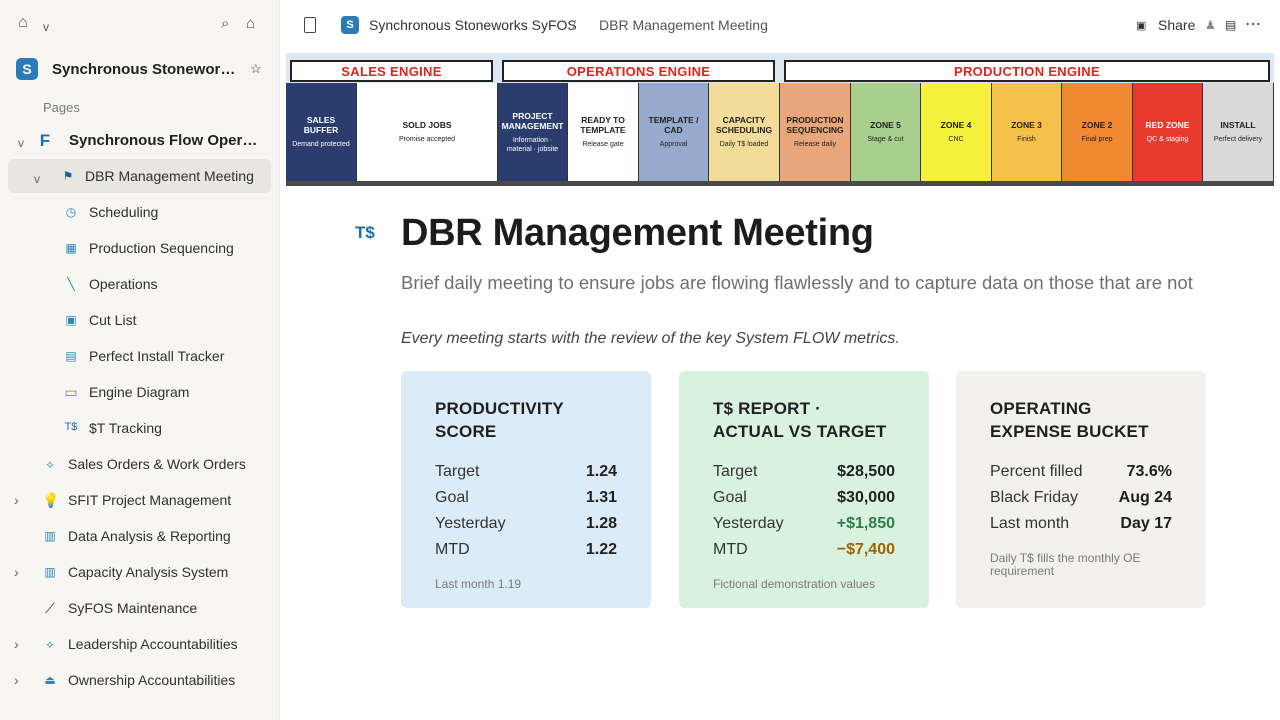  What do you see at coordinates (427, 125) in the screenshot?
I see `stage-title: SOLD JOBS` at bounding box center [427, 125].